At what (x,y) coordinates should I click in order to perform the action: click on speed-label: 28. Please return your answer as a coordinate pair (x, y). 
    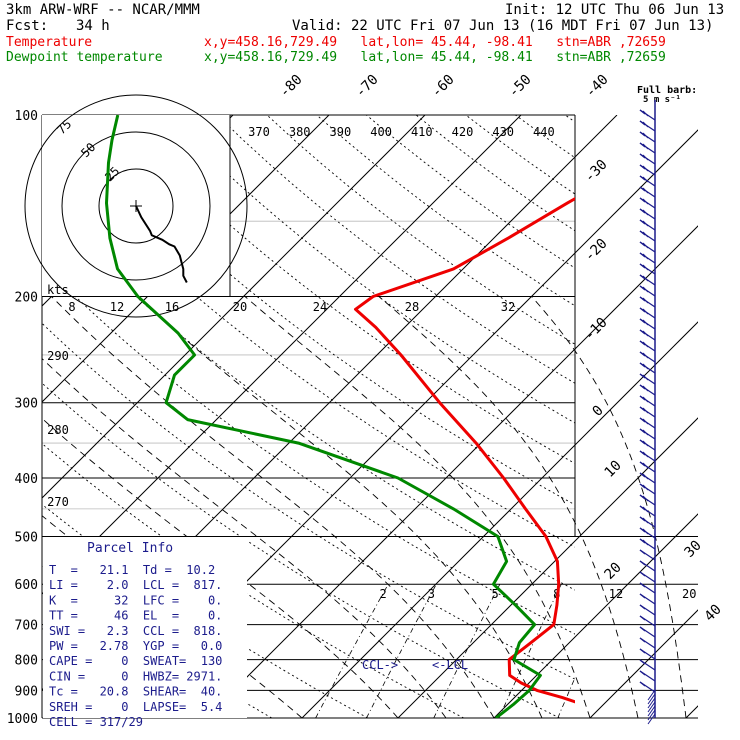
    Looking at the image, I should click on (412, 307).